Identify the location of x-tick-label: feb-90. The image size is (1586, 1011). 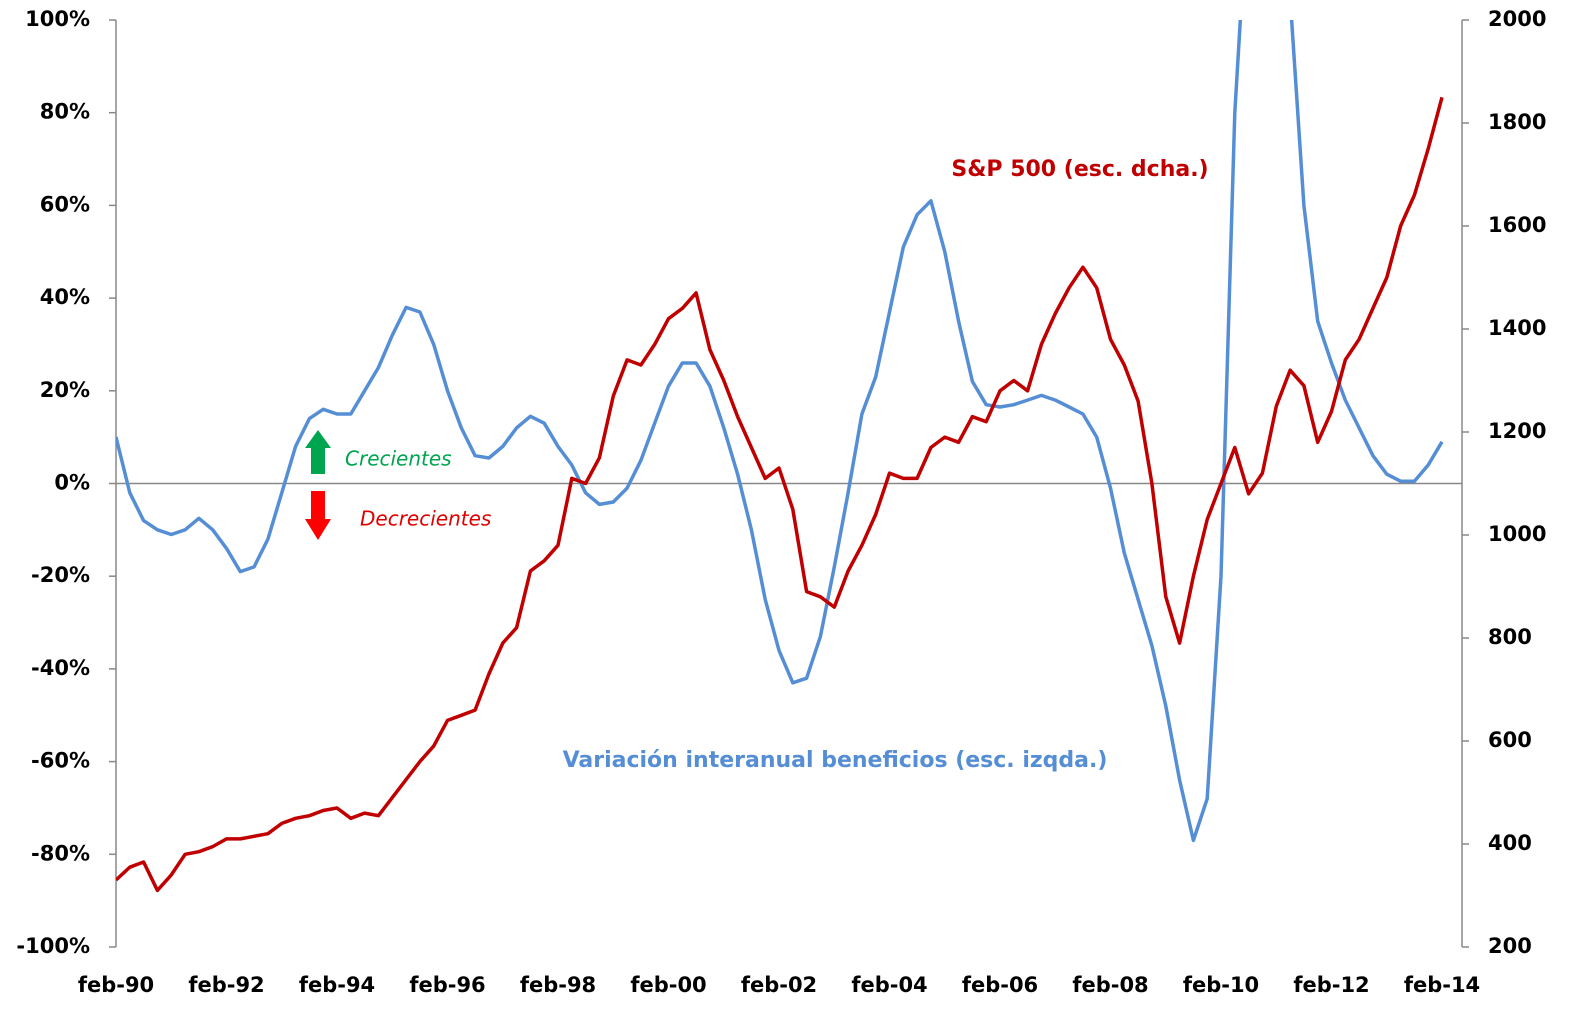
(116, 985).